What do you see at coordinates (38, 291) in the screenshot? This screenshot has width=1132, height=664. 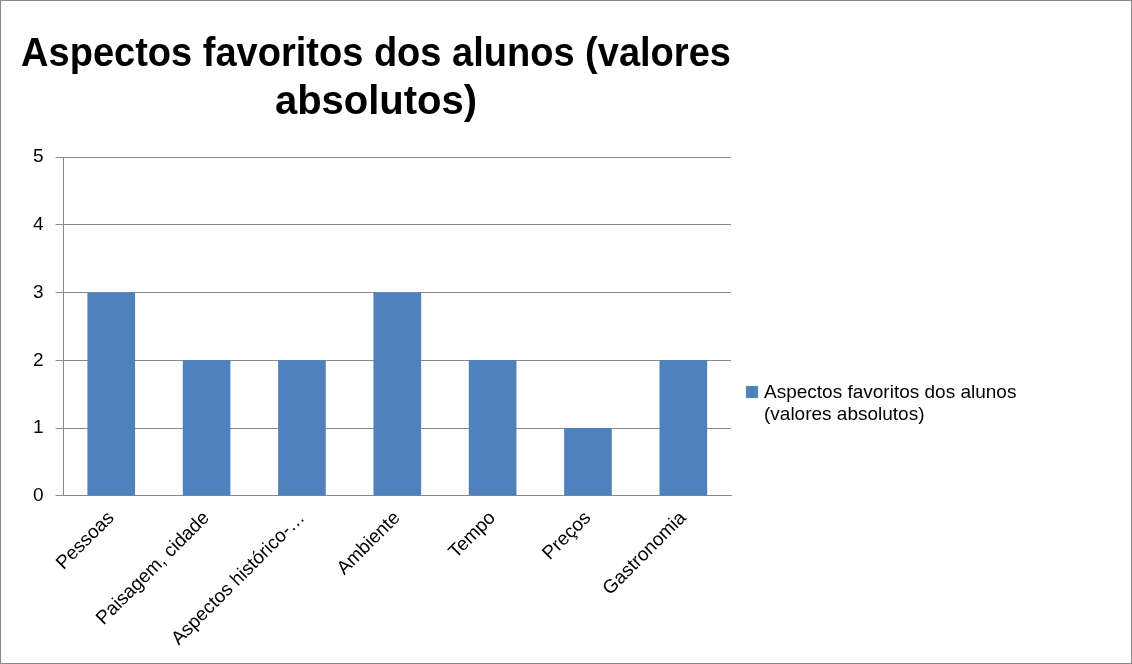 I see `y-tick-label: 3` at bounding box center [38, 291].